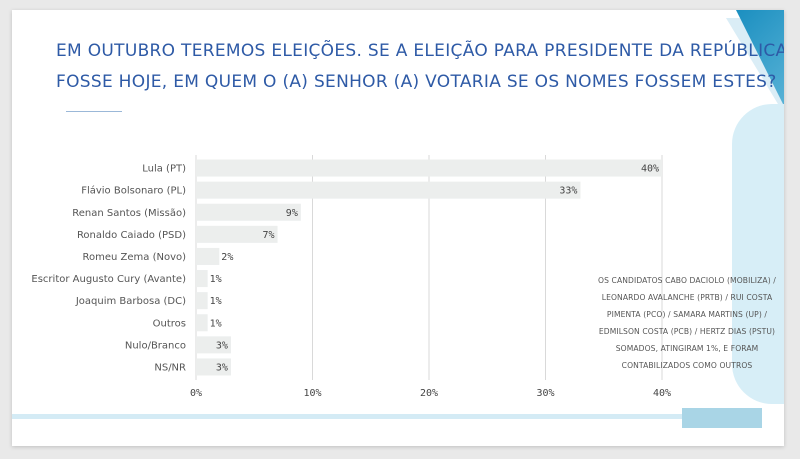 This screenshot has height=459, width=800. What do you see at coordinates (662, 393) in the screenshot?
I see `x-tick-label: 40%` at bounding box center [662, 393].